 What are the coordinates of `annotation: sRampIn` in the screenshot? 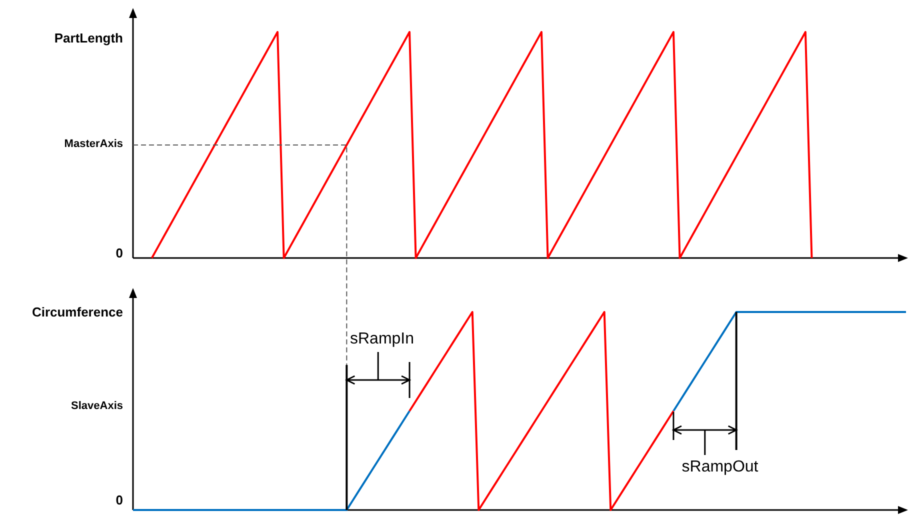 It's located at (382, 339).